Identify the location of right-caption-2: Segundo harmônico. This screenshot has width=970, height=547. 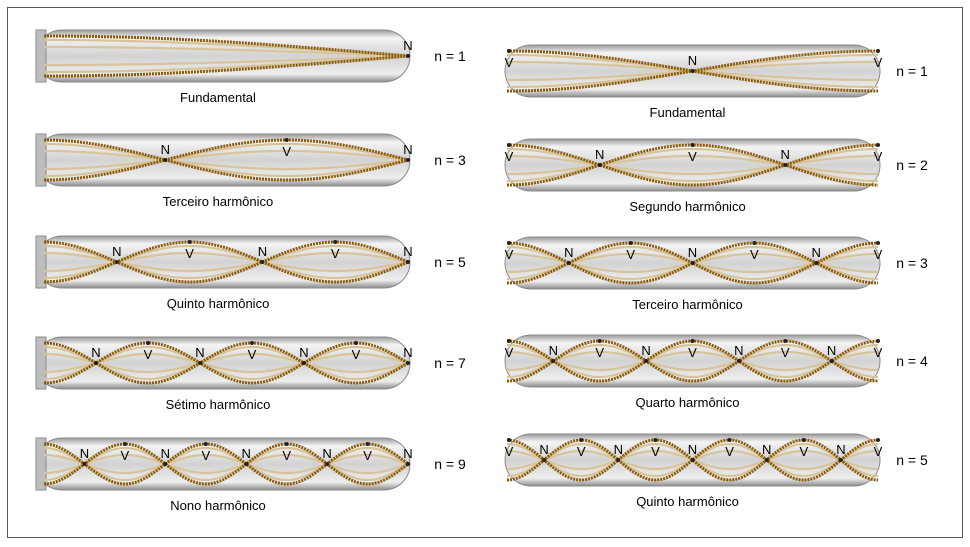
(687, 206).